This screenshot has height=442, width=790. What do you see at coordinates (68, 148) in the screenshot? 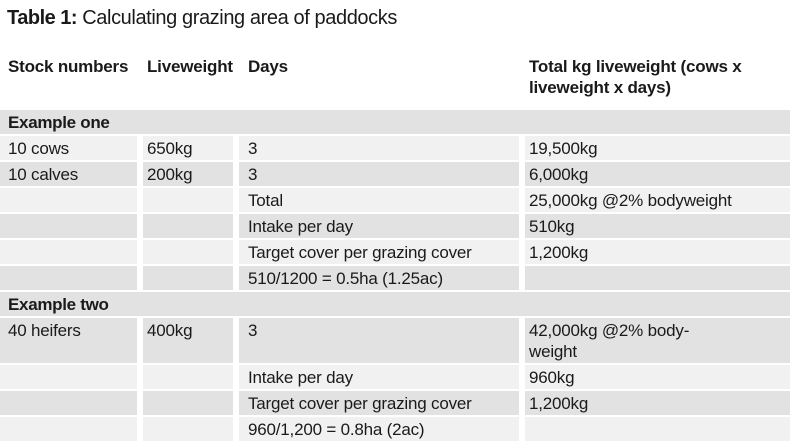
I see `table-cell: 10 cows` at bounding box center [68, 148].